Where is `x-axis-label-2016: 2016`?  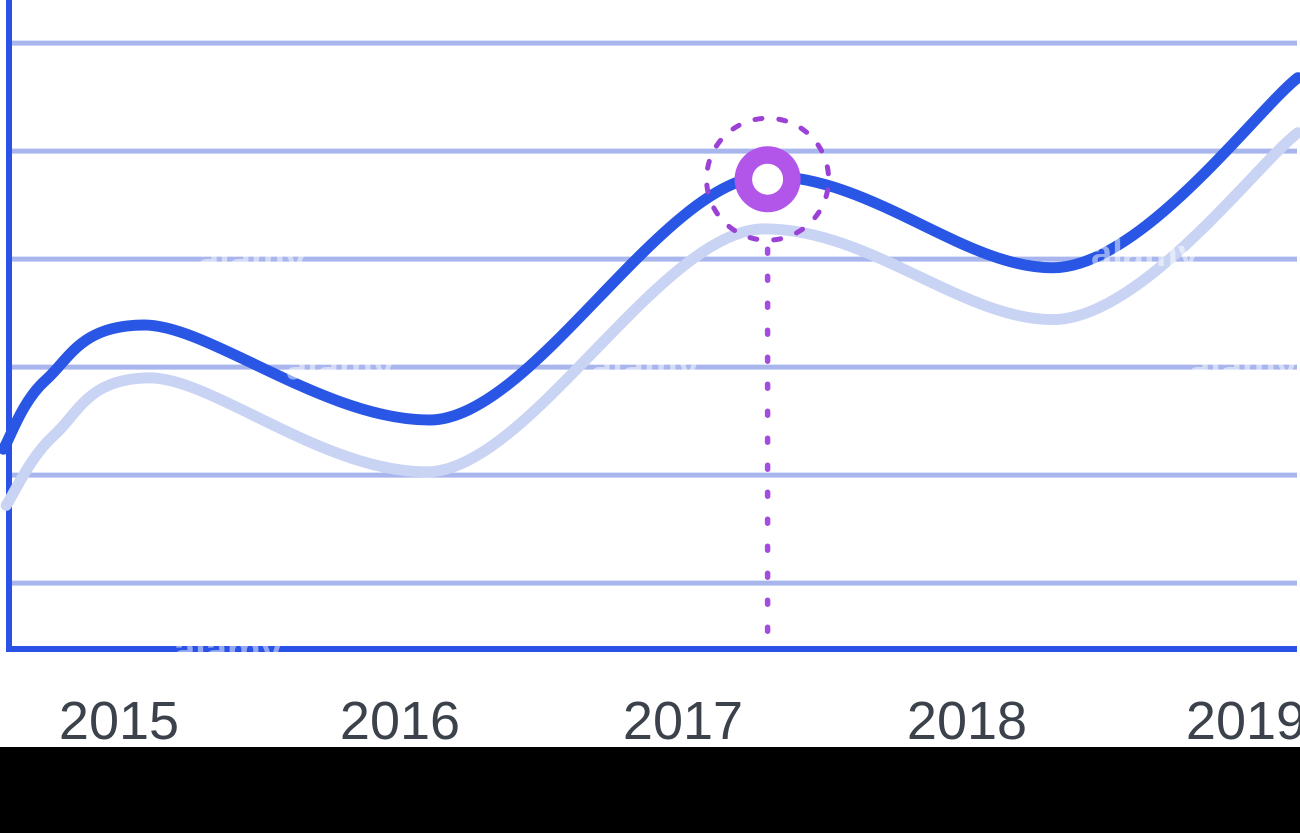 x-axis-label-2016: 2016 is located at coordinates (400, 721).